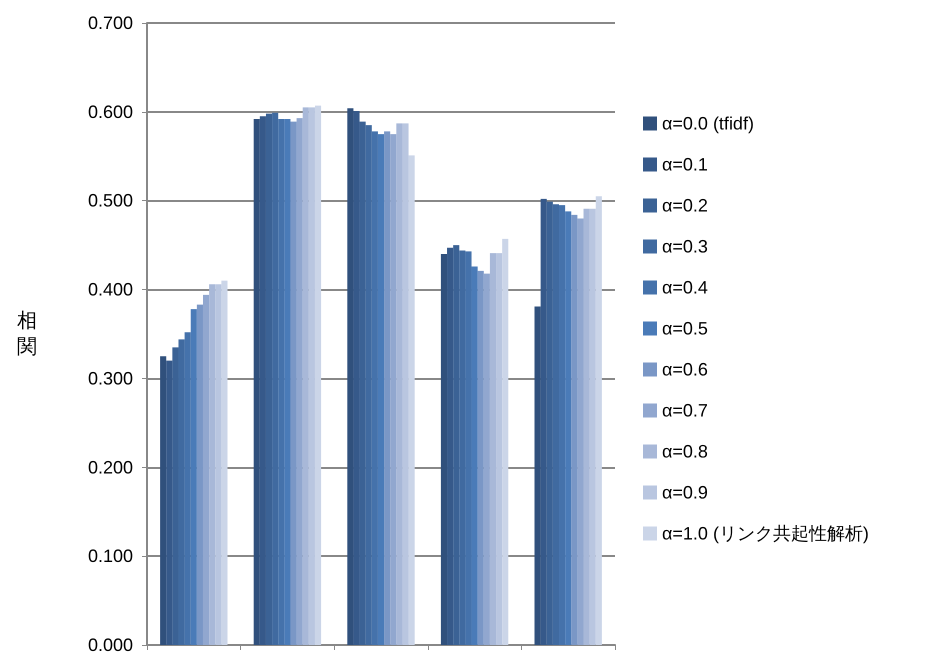 This screenshot has width=947, height=657. Describe the element at coordinates (110, 290) in the screenshot. I see `y-tick-label: 0.400` at that location.